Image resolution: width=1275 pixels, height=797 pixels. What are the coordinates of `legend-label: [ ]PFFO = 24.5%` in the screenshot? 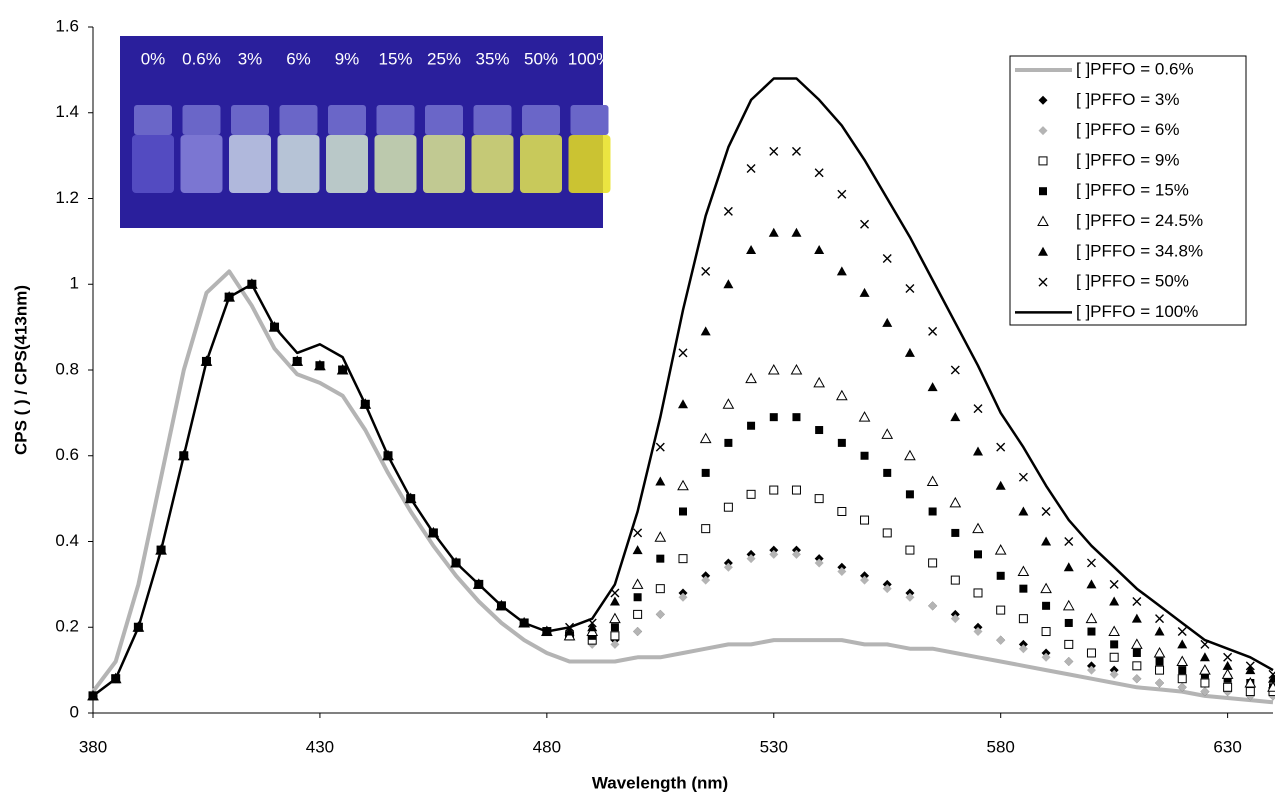 It's located at (1139, 220).